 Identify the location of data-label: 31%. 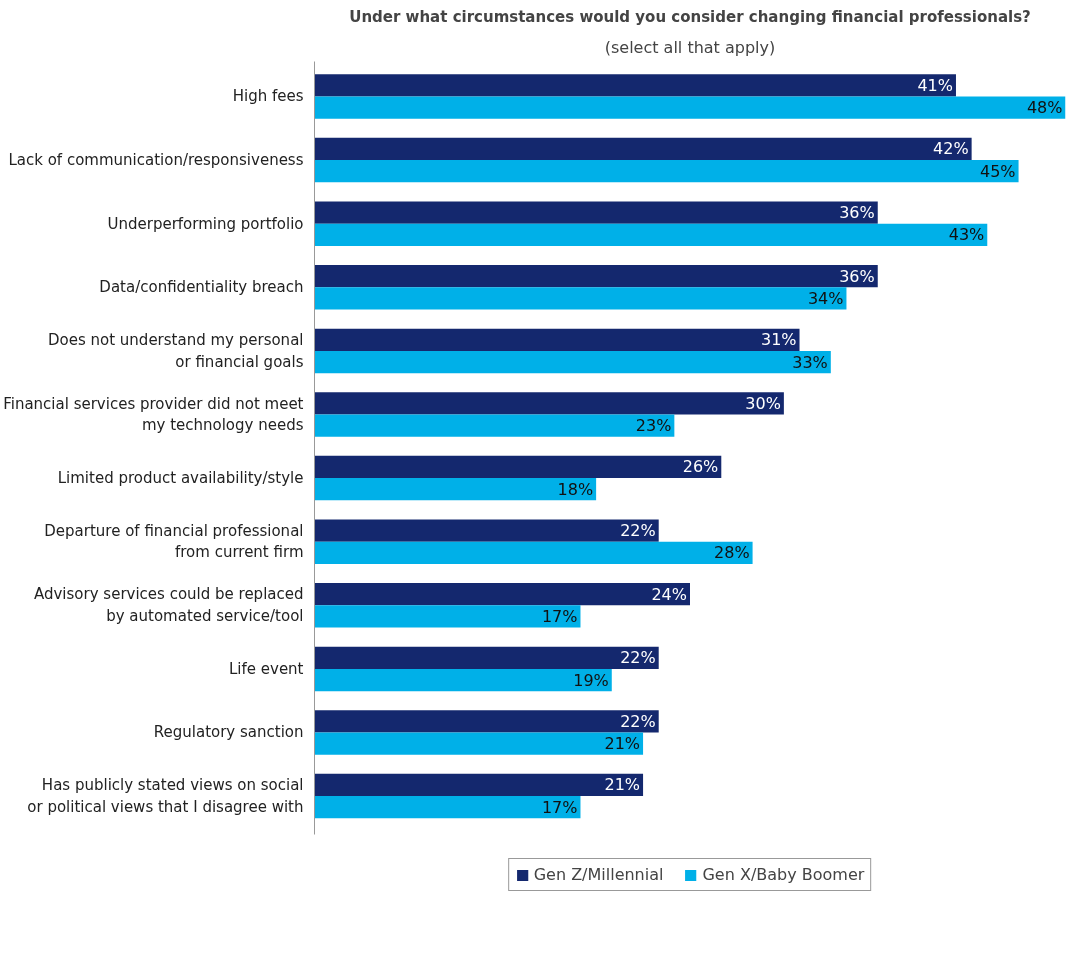
(778, 340).